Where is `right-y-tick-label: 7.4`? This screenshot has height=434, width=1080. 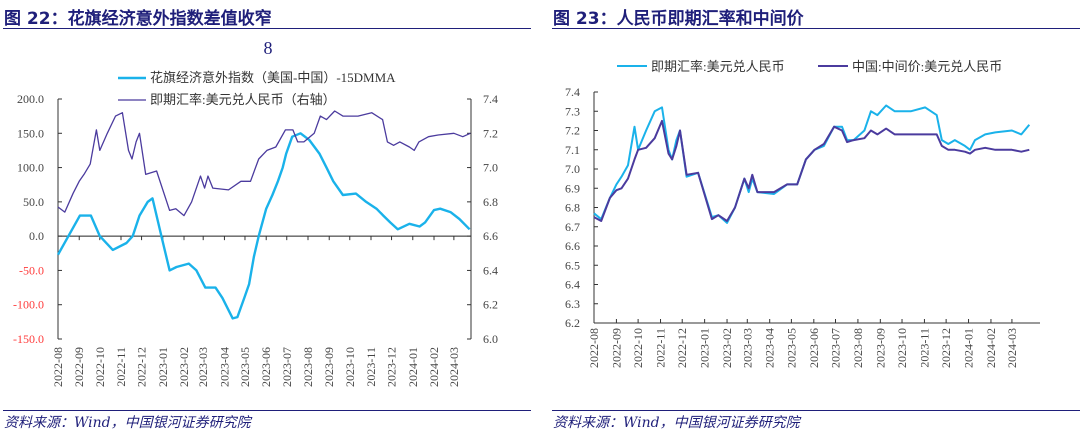 right-y-tick-label: 7.4 is located at coordinates (490, 99).